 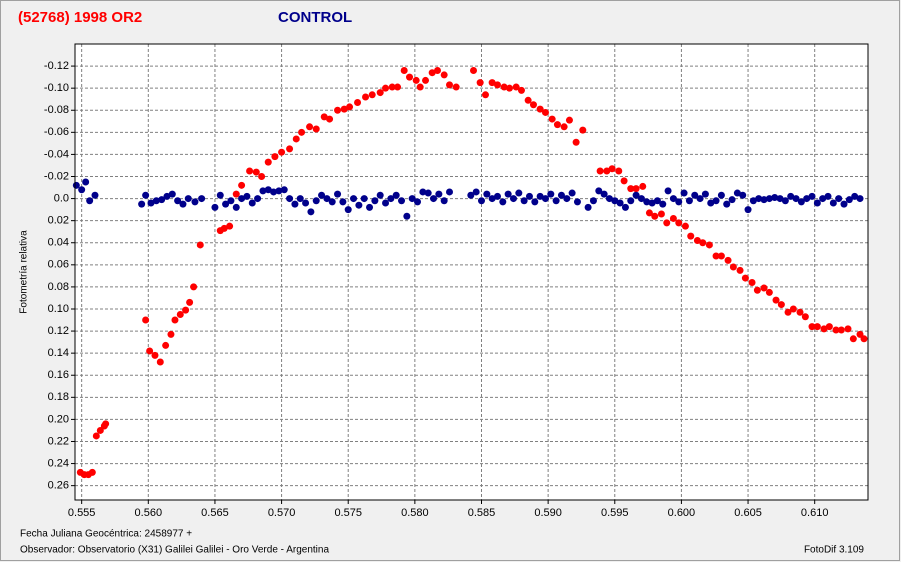 I want to click on x-tick-label: 0.610, so click(x=815, y=513).